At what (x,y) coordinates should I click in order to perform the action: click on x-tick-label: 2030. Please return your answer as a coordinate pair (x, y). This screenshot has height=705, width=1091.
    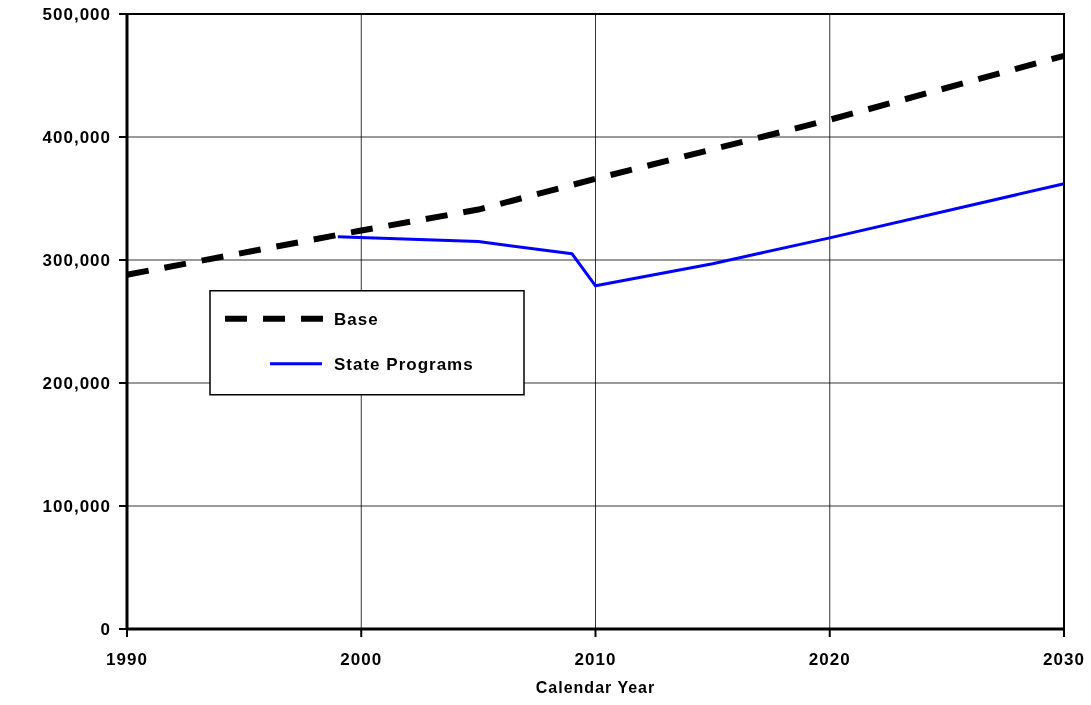
    Looking at the image, I should click on (1064, 659).